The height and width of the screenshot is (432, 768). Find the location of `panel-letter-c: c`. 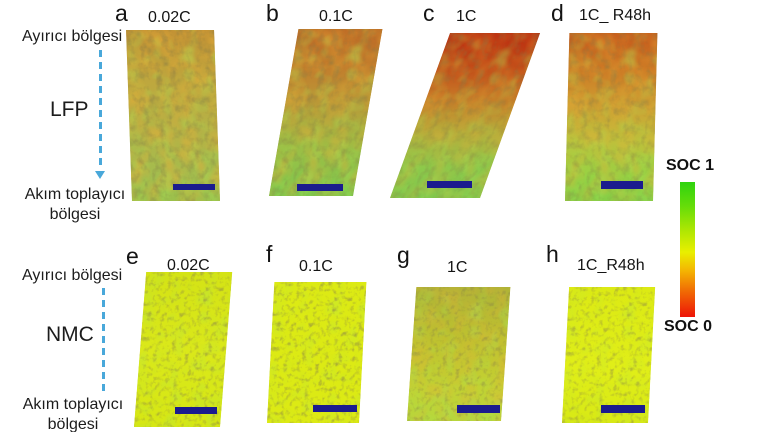

panel-letter-c: c is located at coordinates (429, 13).